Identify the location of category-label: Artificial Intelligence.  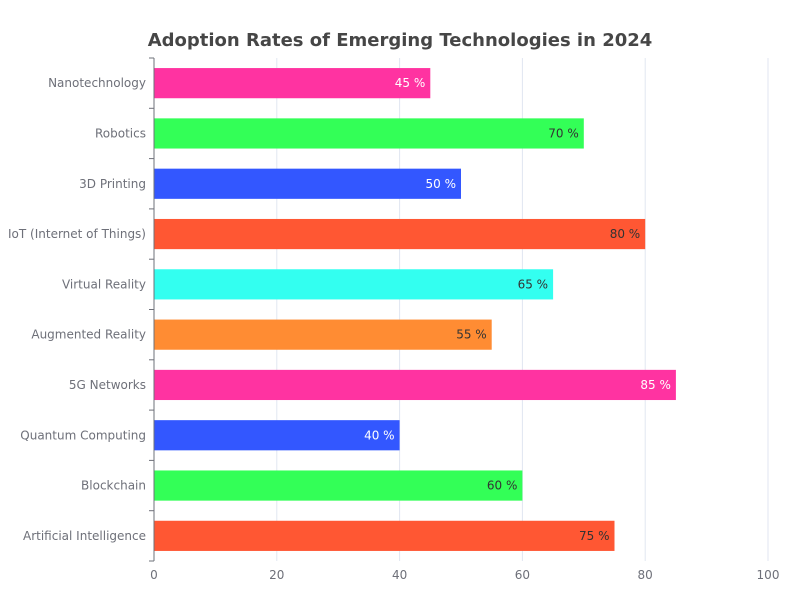
(84, 536).